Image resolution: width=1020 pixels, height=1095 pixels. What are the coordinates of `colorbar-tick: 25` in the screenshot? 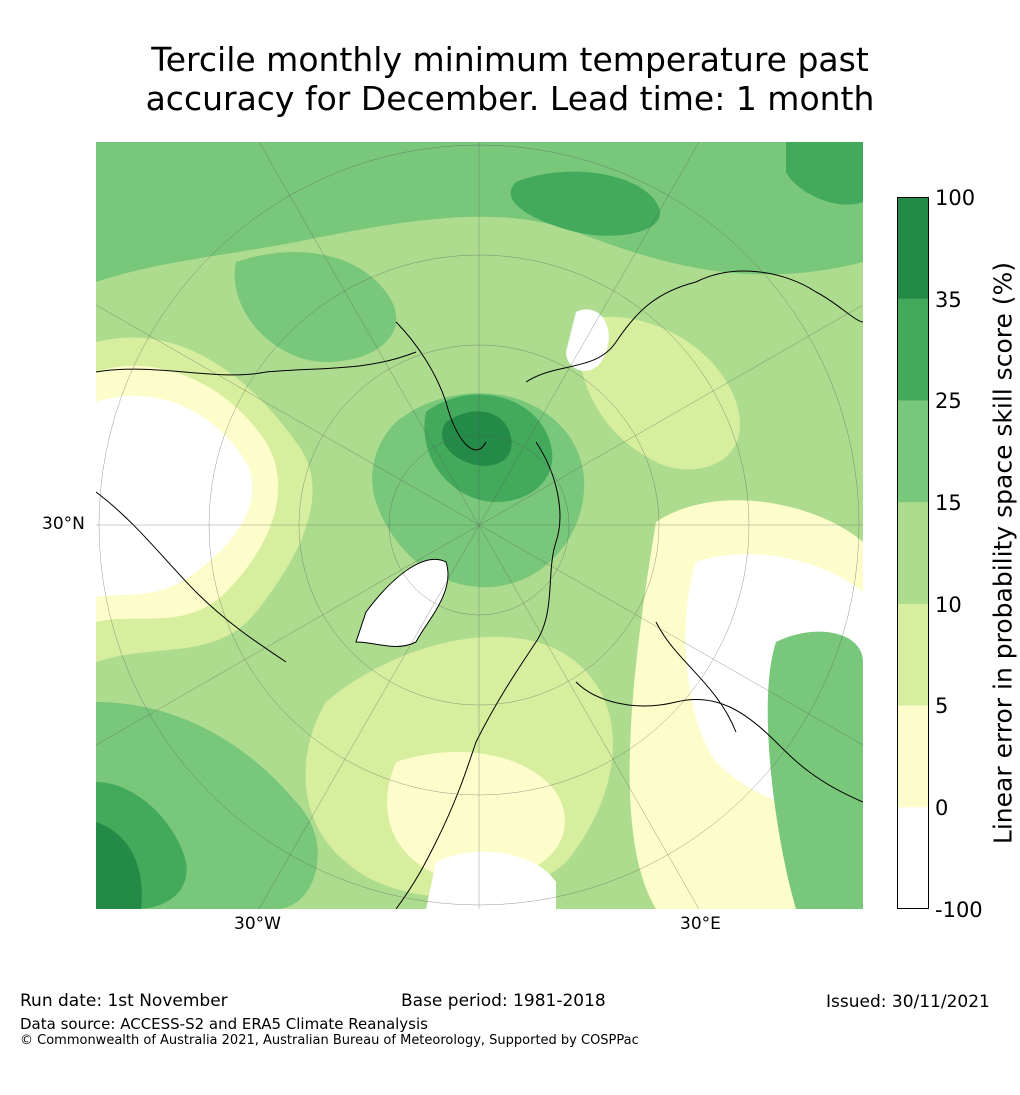 It's located at (948, 401).